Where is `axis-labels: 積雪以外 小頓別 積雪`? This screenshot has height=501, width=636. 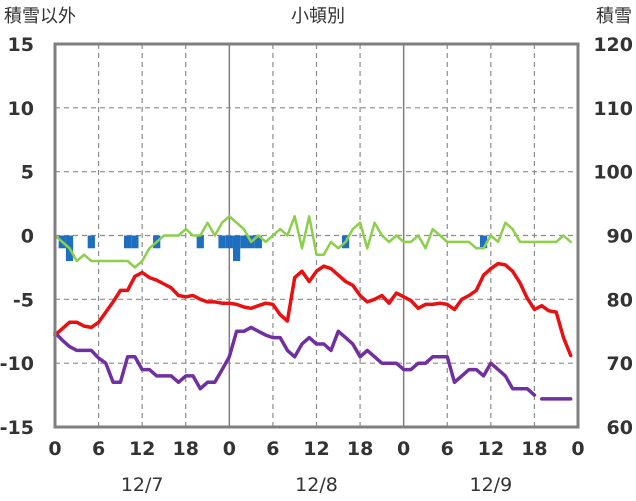 axis-labels: 積雪以外 小頓別 積雪 is located at coordinates (318, 16).